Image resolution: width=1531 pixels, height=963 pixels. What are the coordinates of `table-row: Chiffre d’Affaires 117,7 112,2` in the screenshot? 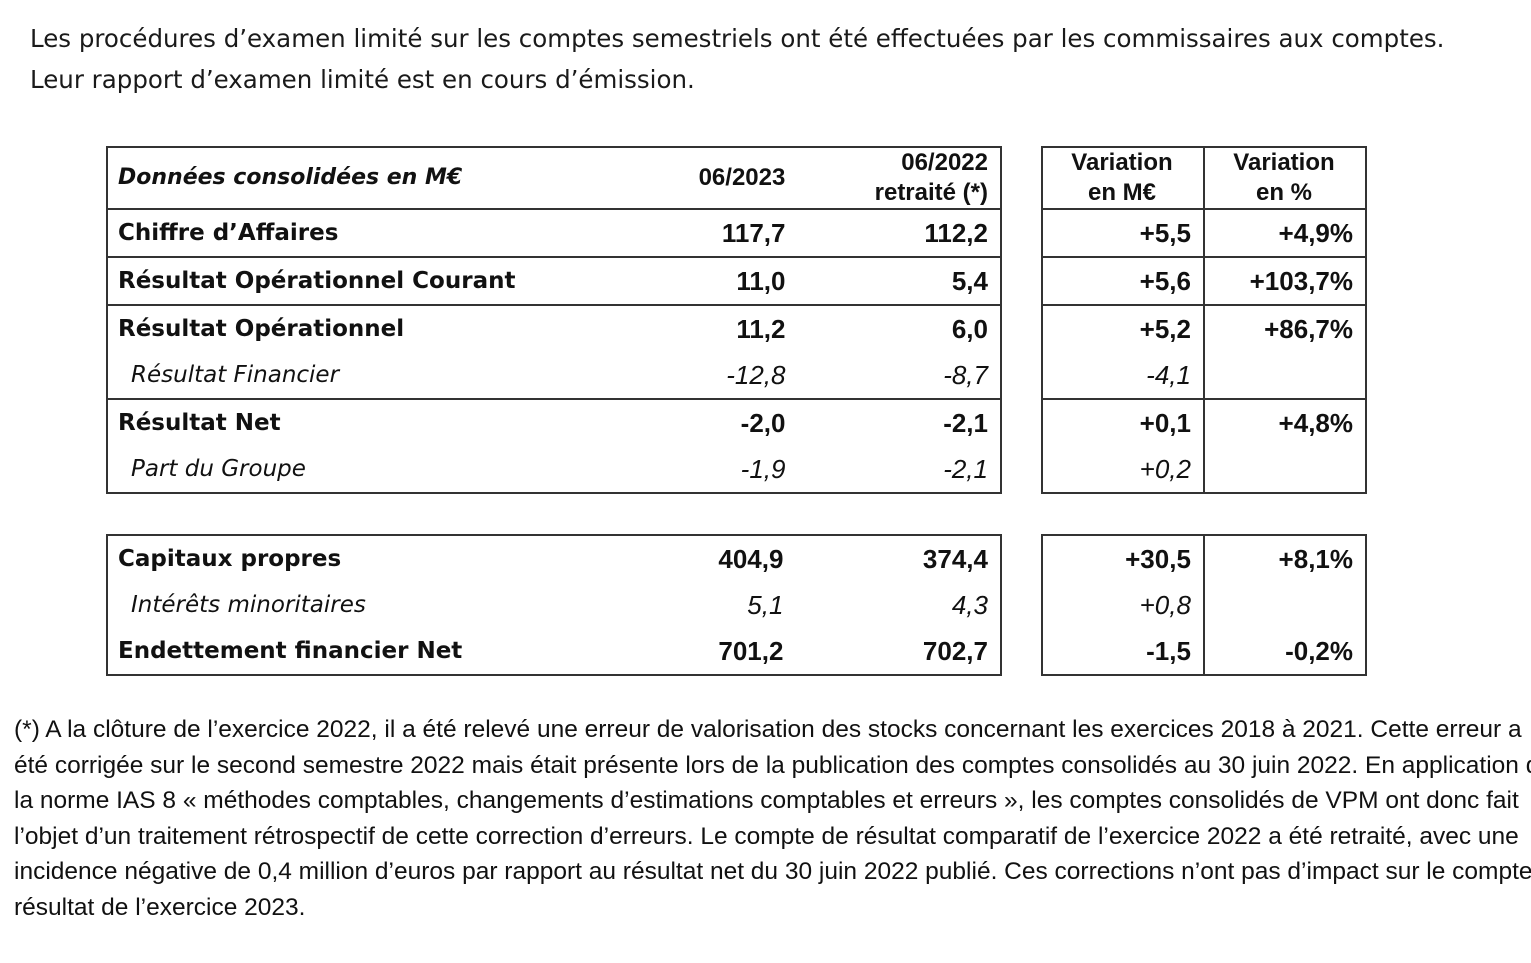 It's located at (554, 232).